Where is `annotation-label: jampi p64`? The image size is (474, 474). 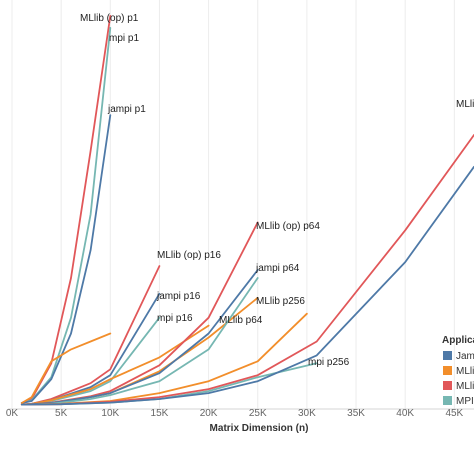
annotation-label: jampi p64 is located at coordinates (277, 268).